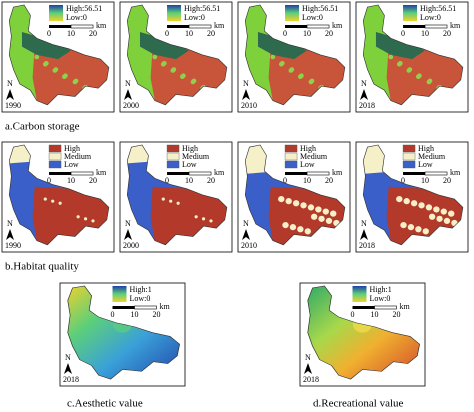  I want to click on legend-label: High, so click(426, 148).